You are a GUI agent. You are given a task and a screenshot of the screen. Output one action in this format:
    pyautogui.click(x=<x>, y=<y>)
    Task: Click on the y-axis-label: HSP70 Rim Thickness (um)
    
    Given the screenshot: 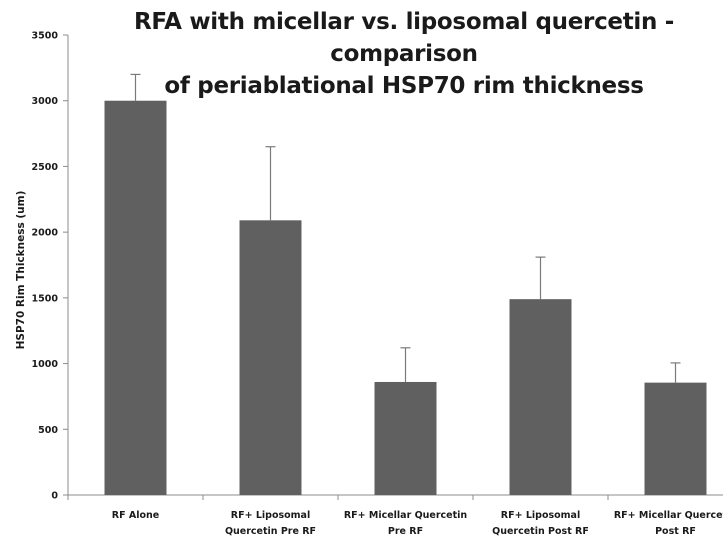 What is the action you would take?
    pyautogui.click(x=21, y=270)
    